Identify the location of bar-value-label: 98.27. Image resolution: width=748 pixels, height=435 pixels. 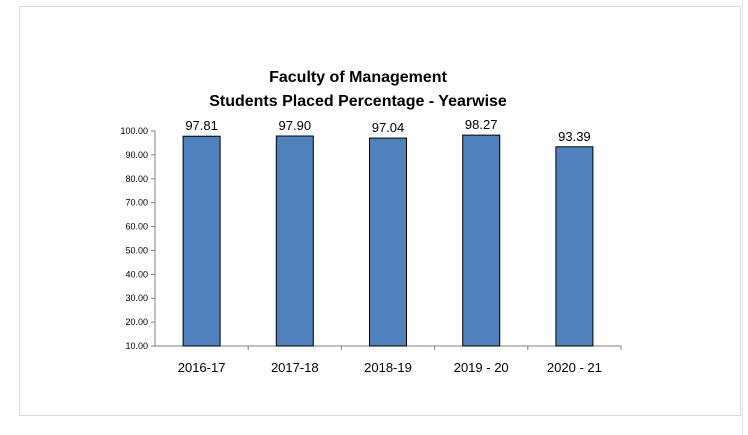
(481, 124).